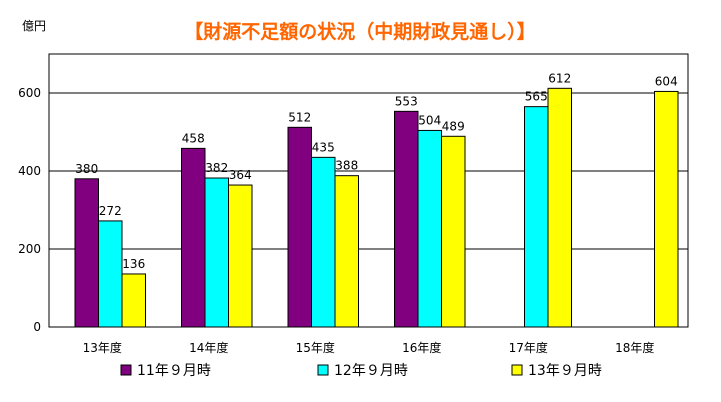 Image resolution: width=721 pixels, height=402 pixels. What do you see at coordinates (406, 101) in the screenshot?
I see `data-label: 553` at bounding box center [406, 101].